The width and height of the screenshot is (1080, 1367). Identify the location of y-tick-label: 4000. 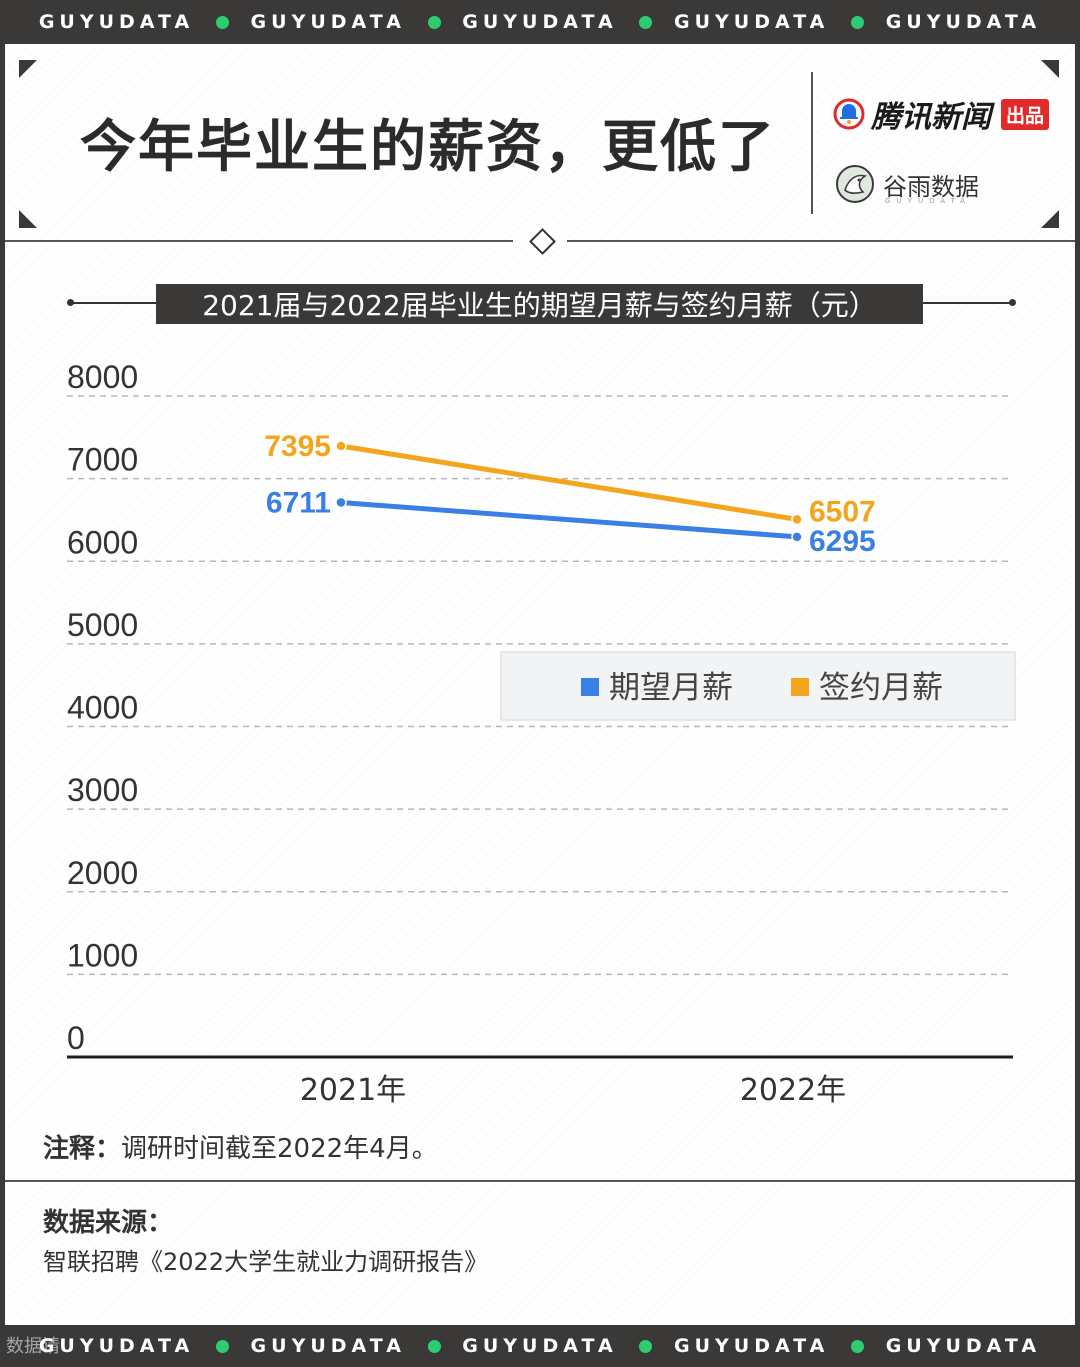
(102, 708).